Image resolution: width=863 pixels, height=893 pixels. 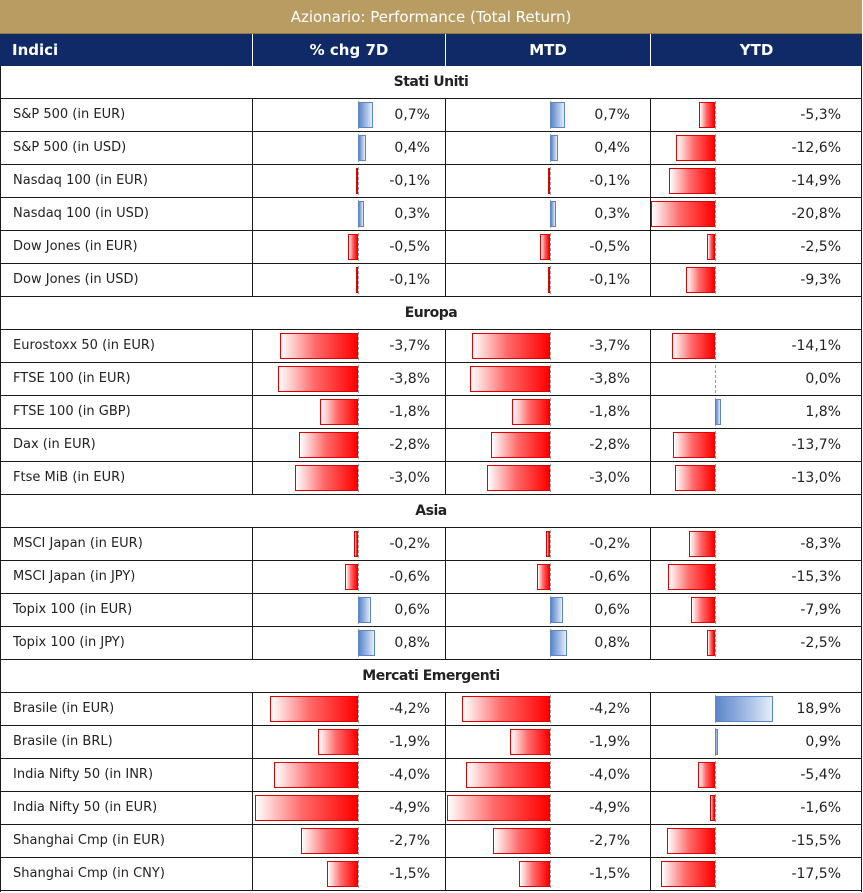 I want to click on ytd-value: -15,5%, so click(x=816, y=841).